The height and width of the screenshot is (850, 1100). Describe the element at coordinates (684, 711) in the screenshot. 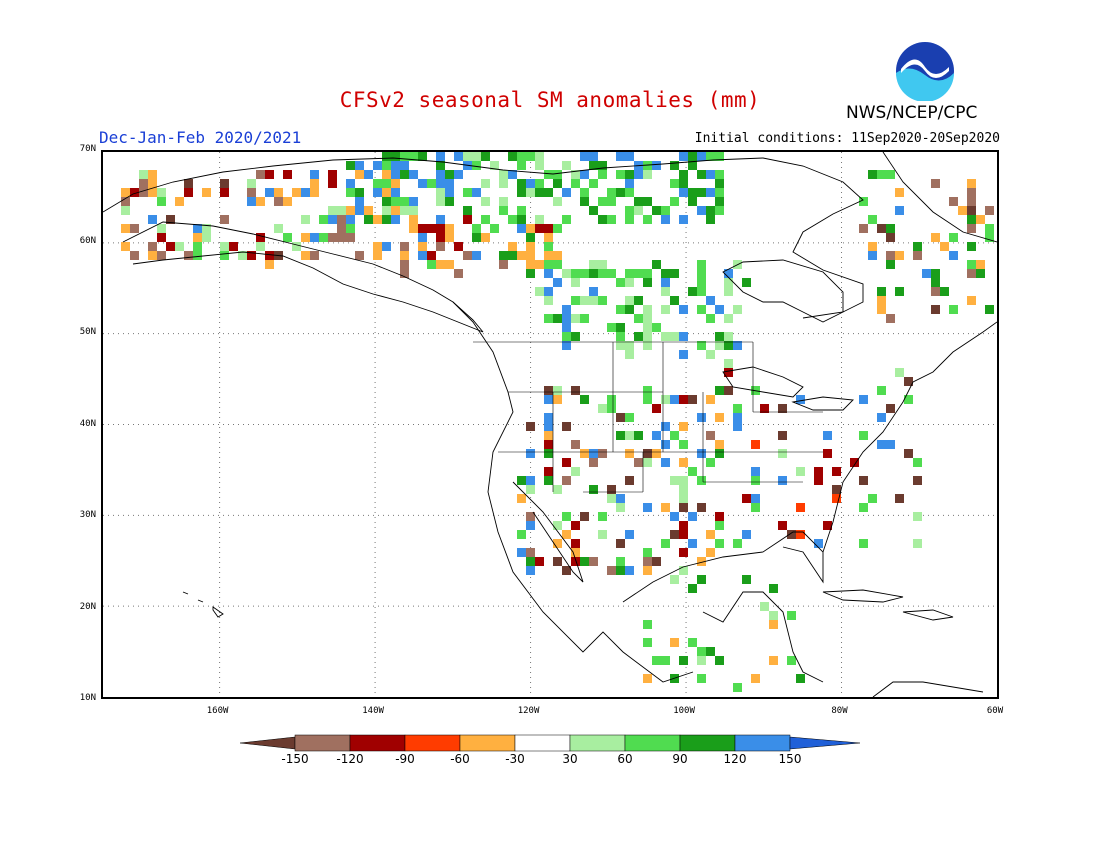

I see `longitude-label: 100W` at that location.